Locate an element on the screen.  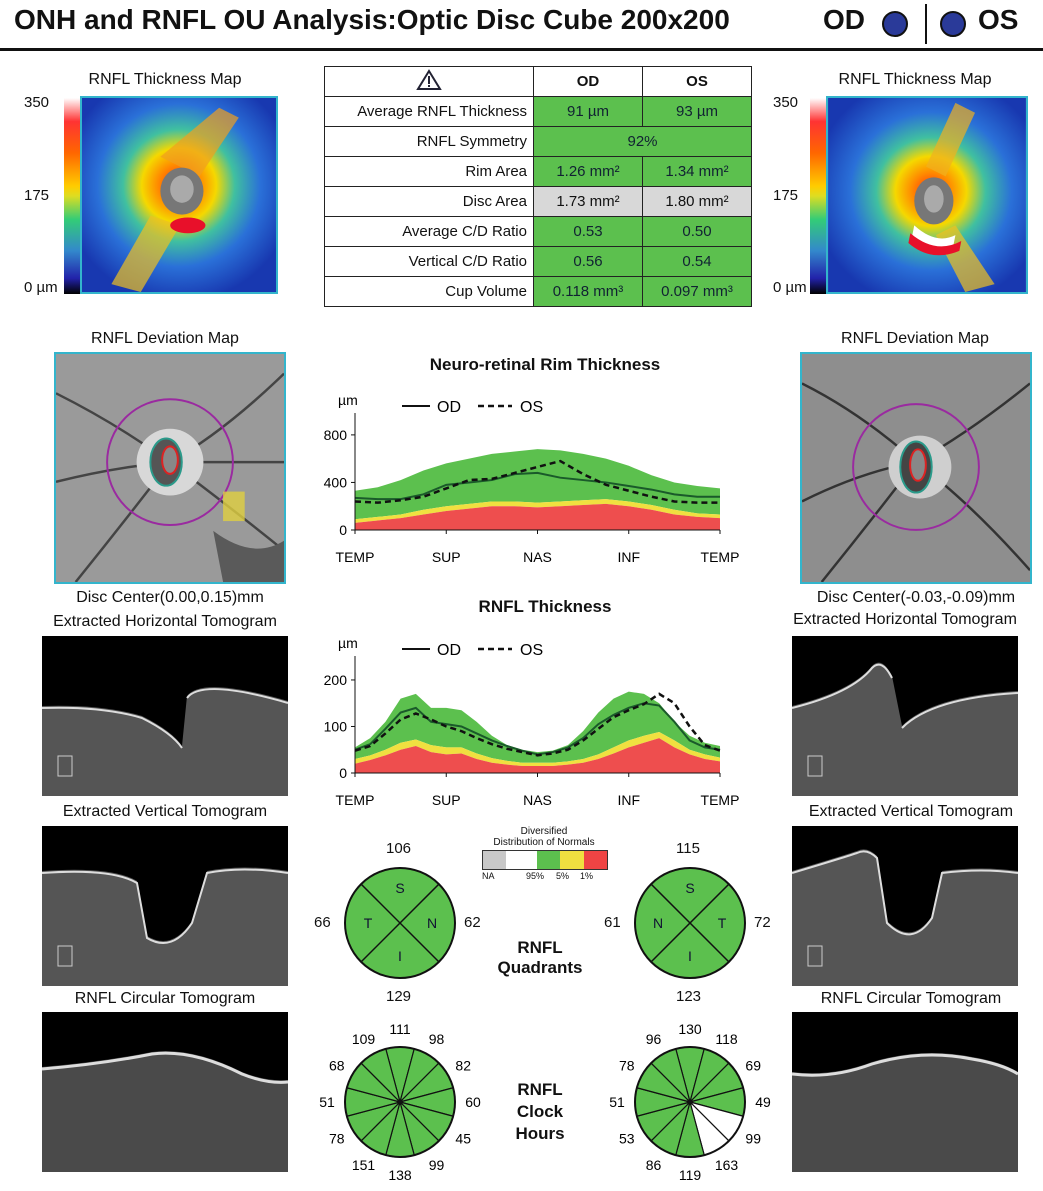
clock-hour-value: 82 is located at coordinates (463, 1066).